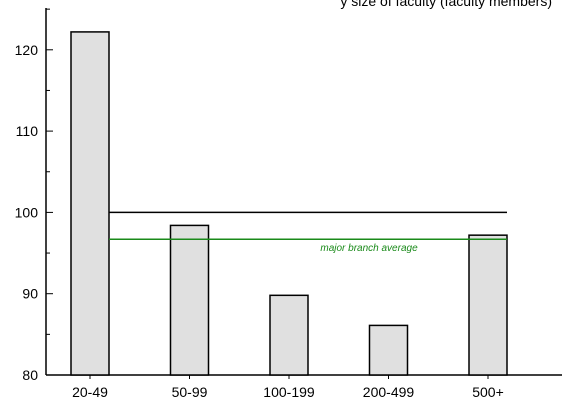 The height and width of the screenshot is (403, 562). Describe the element at coordinates (27, 212) in the screenshot. I see `y-tick-label: 100` at that location.